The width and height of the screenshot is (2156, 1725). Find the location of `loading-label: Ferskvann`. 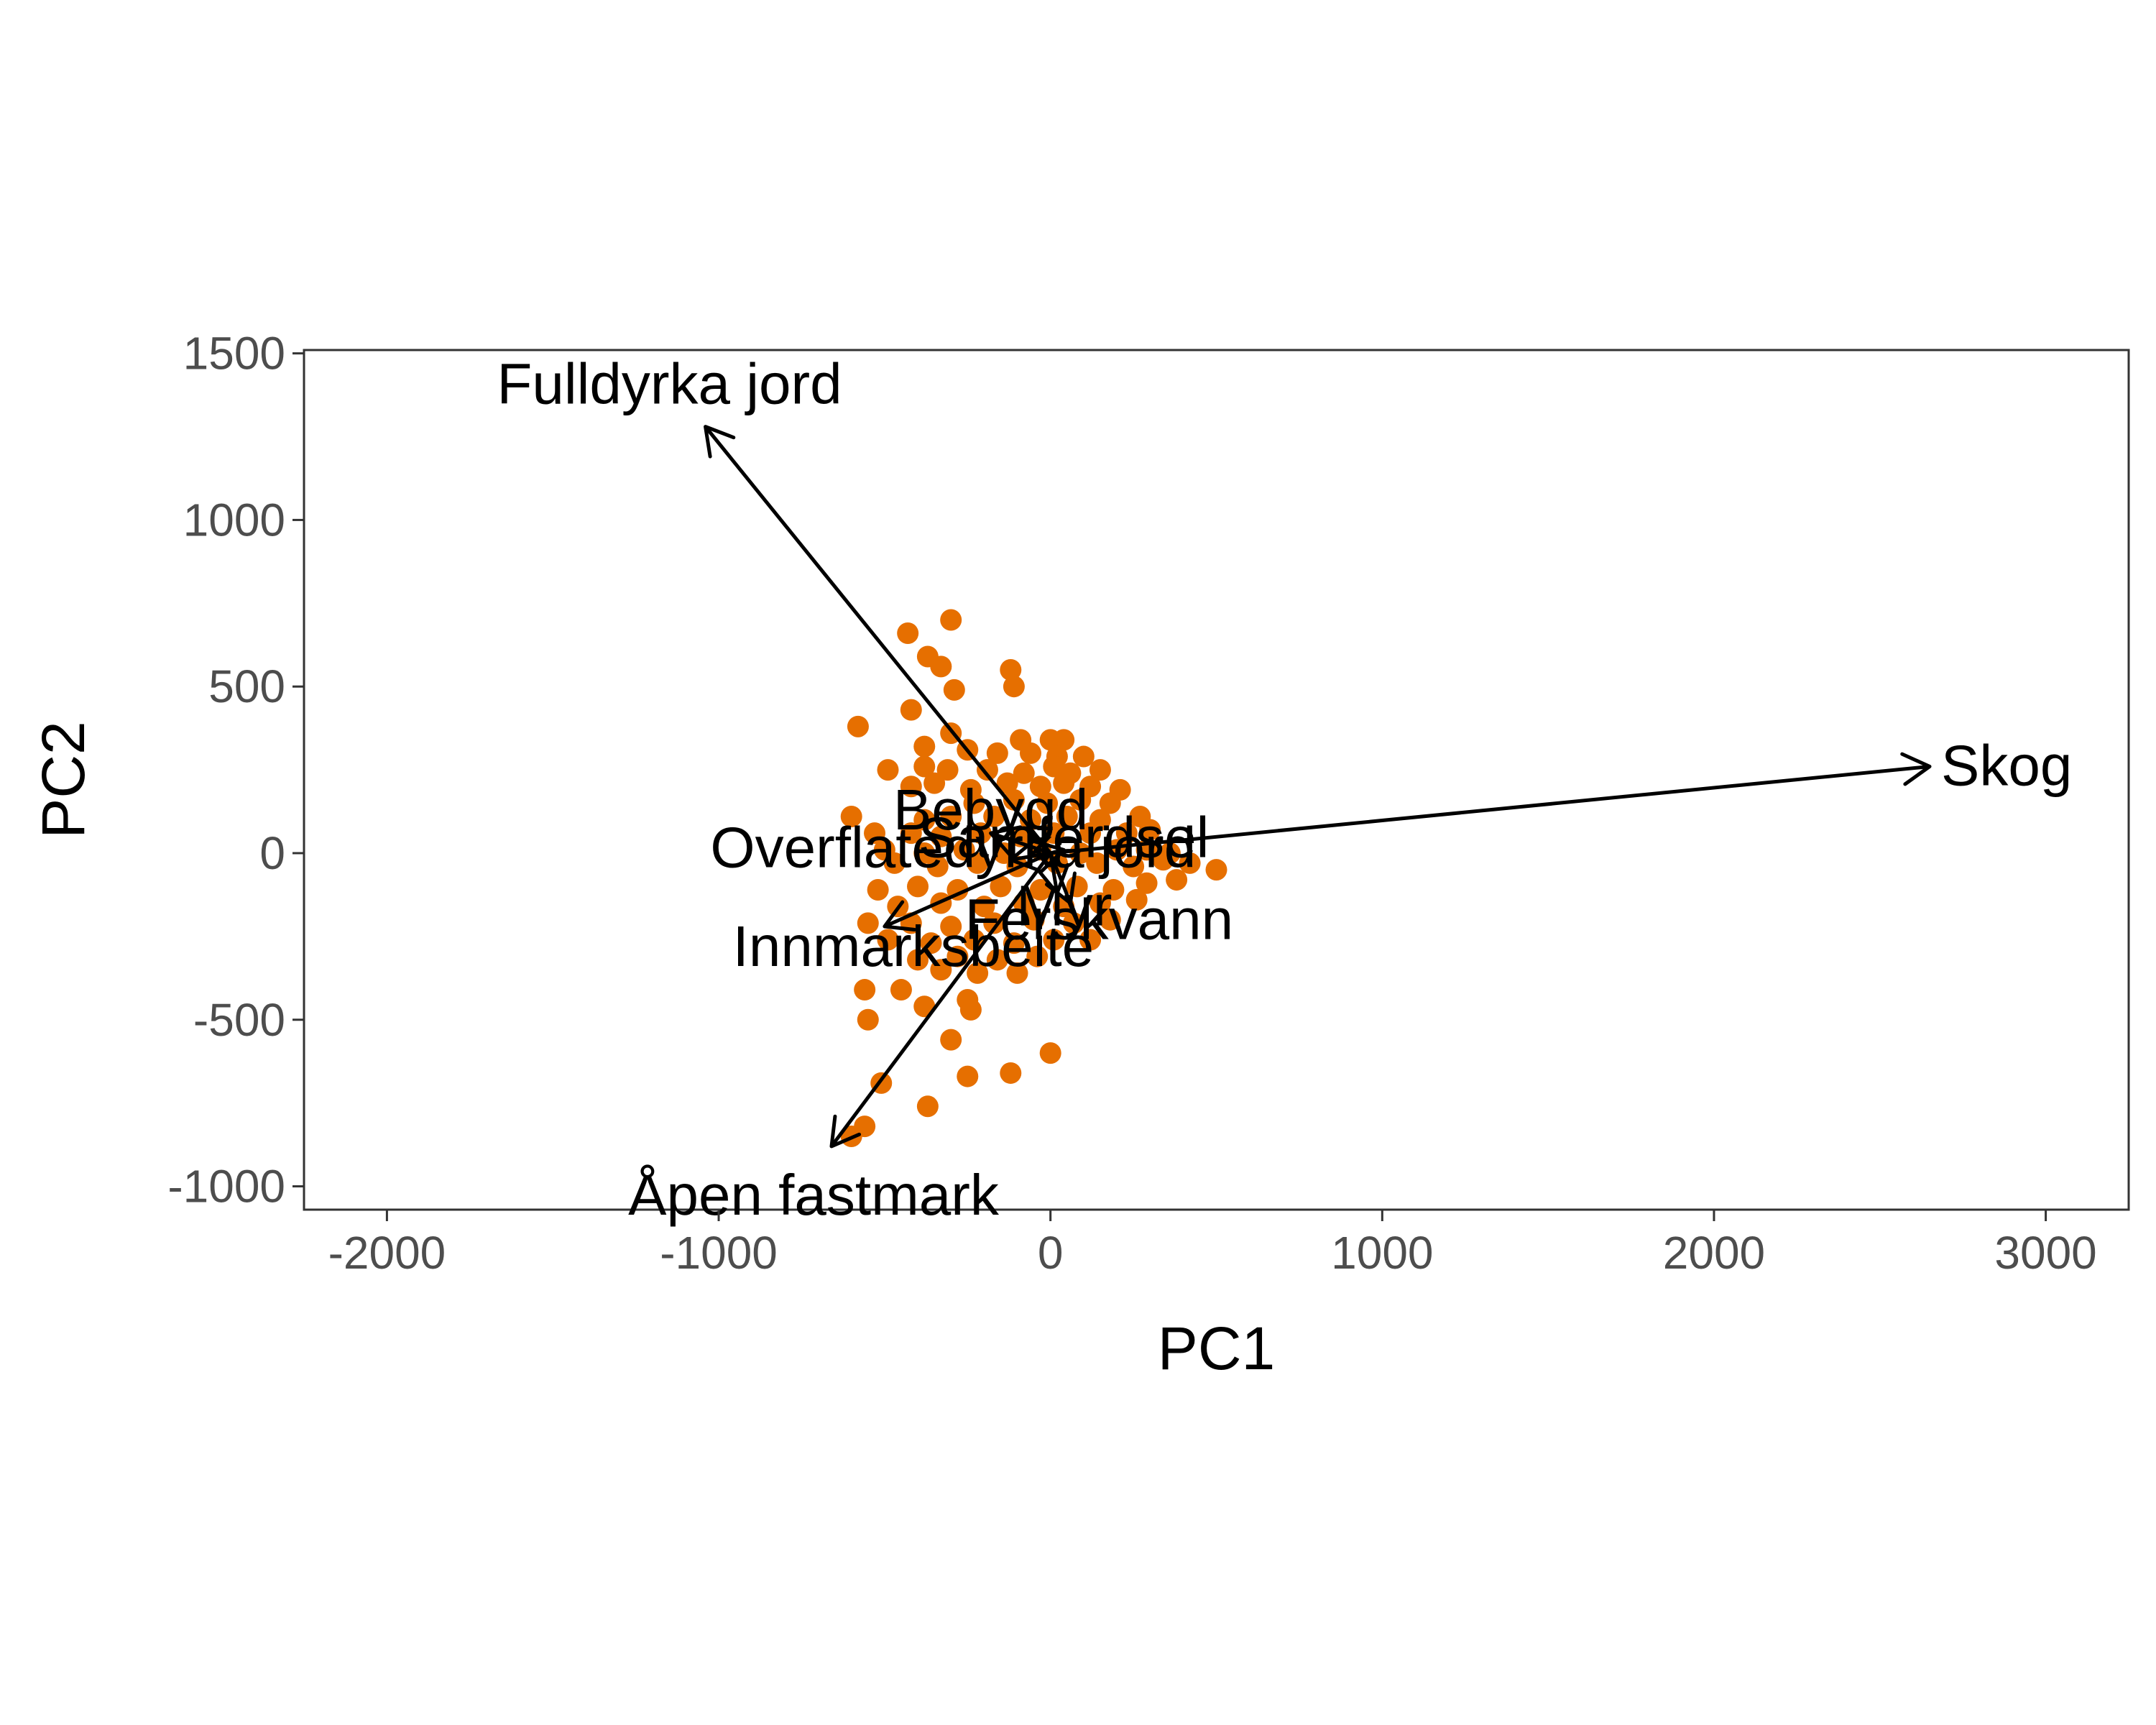

loading-label: Ferskvann is located at coordinates (1099, 920).